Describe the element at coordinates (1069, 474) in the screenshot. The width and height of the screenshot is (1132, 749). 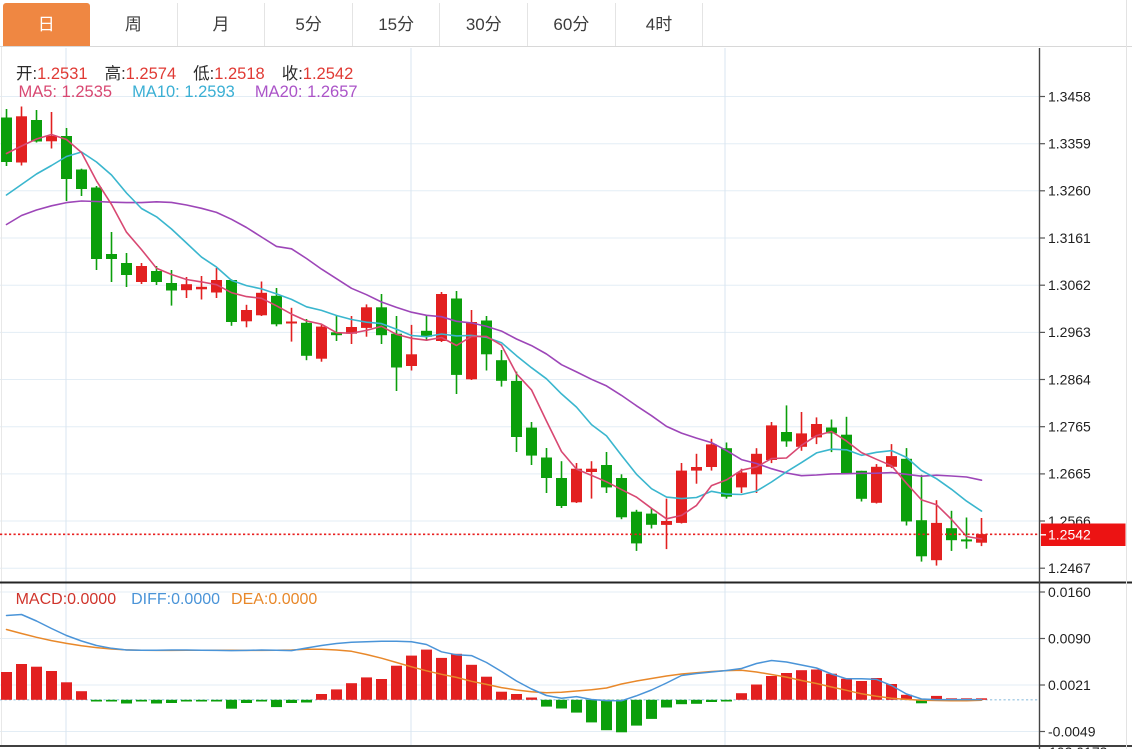
I see `svg-text: 1.2665` at that location.